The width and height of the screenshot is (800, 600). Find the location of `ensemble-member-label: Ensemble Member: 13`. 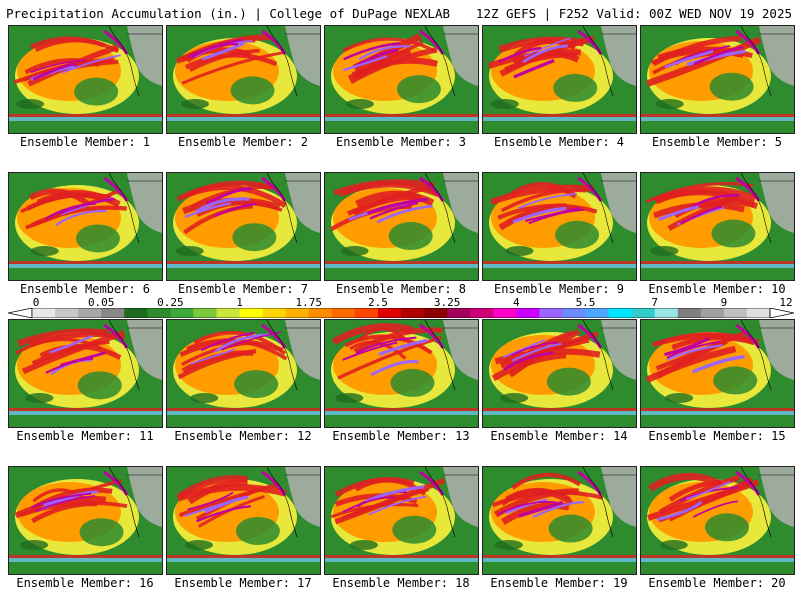

ensemble-member-label: Ensemble Member: 13 is located at coordinates (401, 436).